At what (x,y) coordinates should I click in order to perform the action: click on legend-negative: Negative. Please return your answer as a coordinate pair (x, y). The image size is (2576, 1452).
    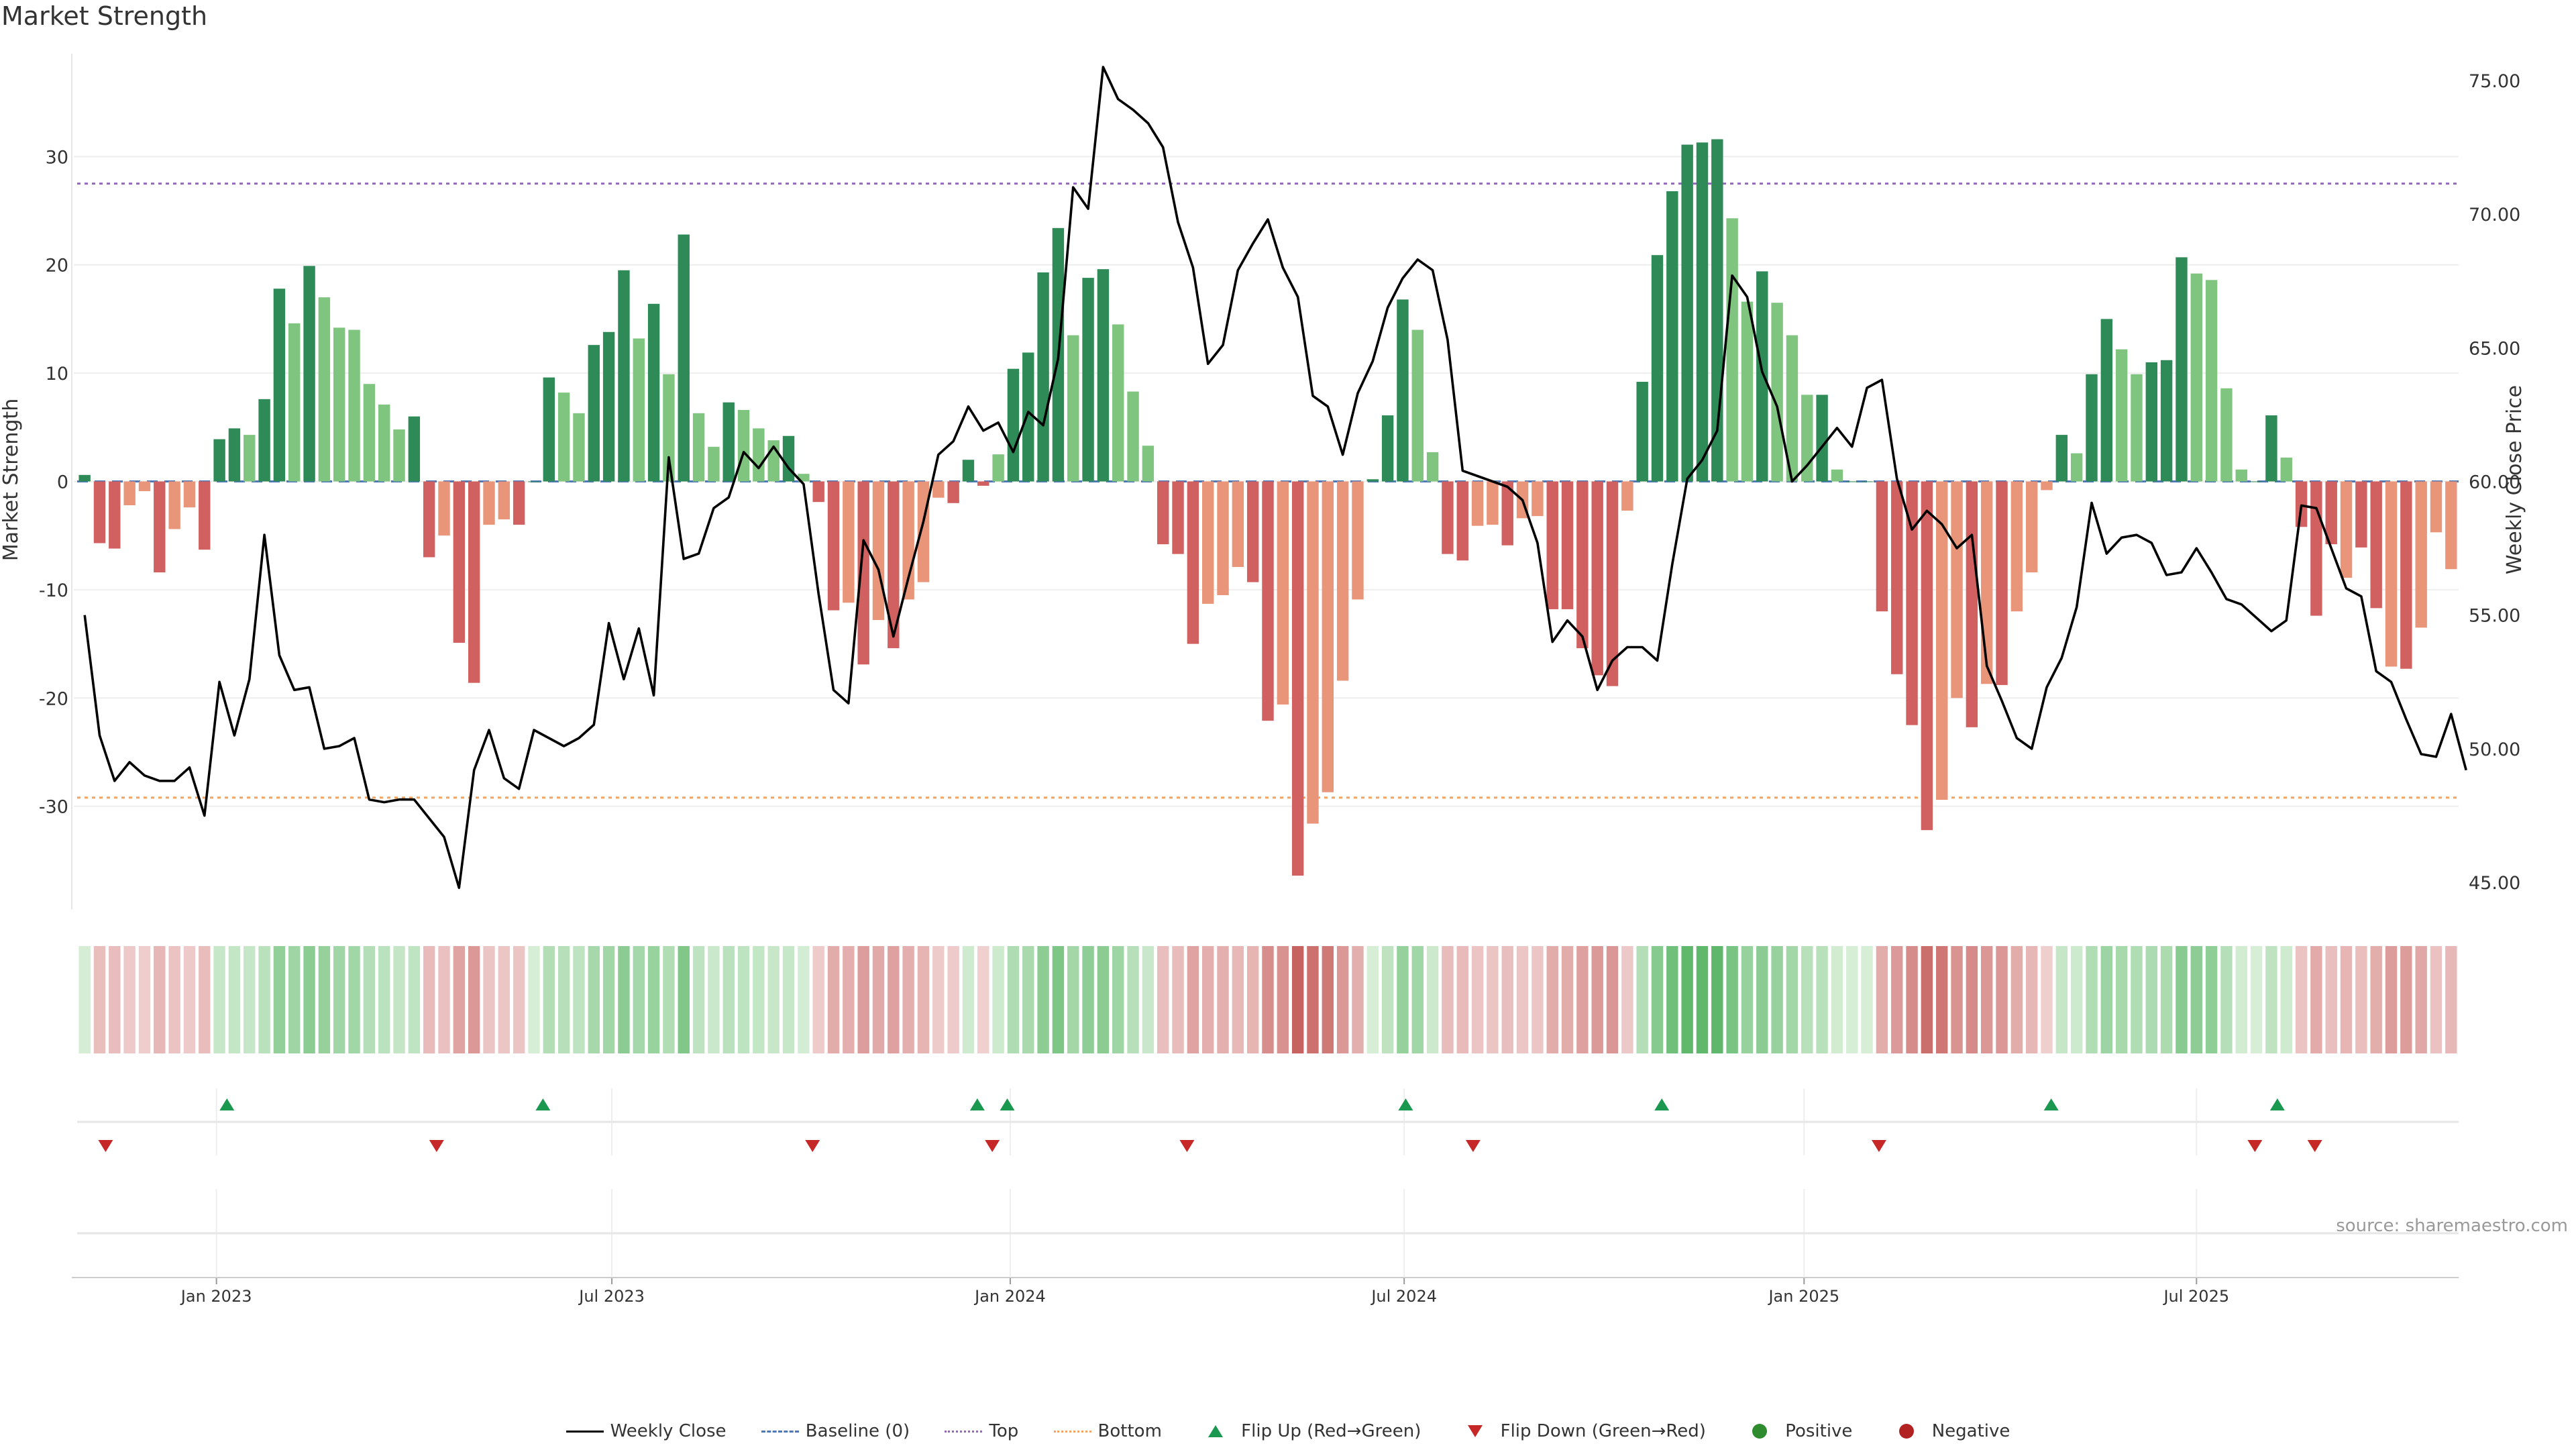
    Looking at the image, I should click on (1949, 1431).